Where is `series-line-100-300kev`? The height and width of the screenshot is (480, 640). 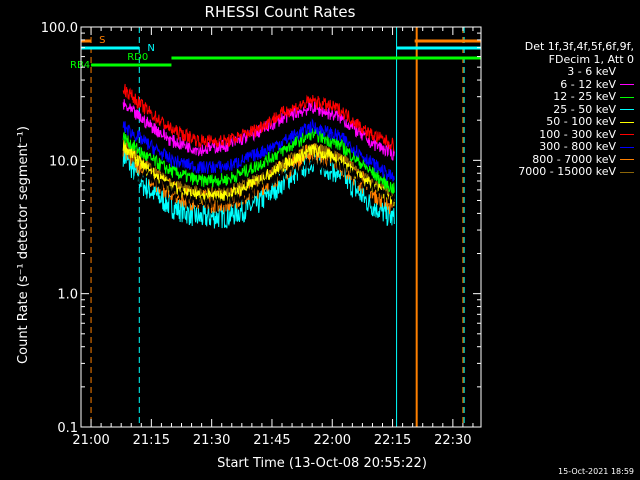 series-line-100-300kev is located at coordinates (258, 117).